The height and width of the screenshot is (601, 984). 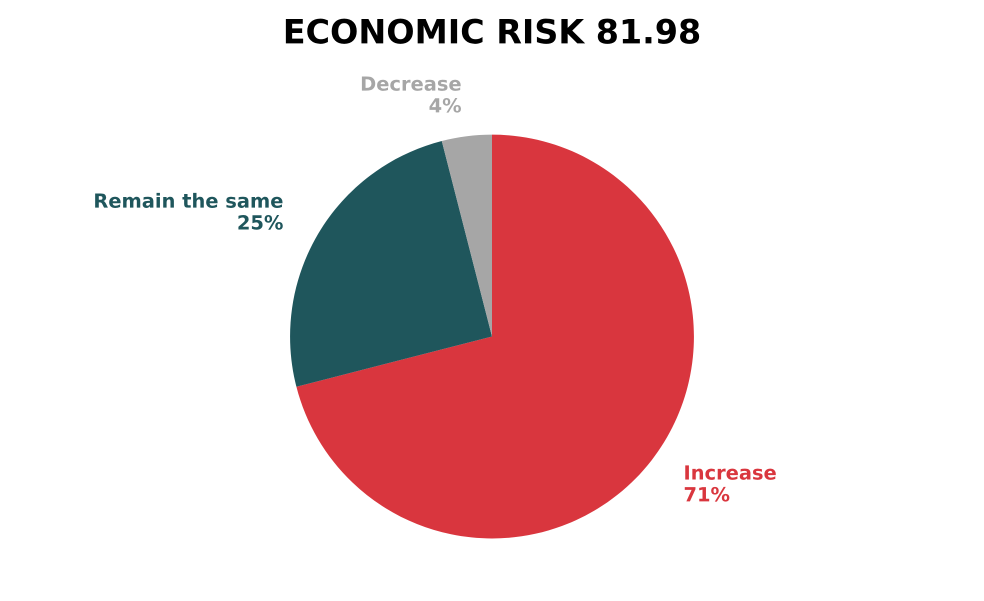 I want to click on slice-label: Decrease, so click(x=411, y=83).